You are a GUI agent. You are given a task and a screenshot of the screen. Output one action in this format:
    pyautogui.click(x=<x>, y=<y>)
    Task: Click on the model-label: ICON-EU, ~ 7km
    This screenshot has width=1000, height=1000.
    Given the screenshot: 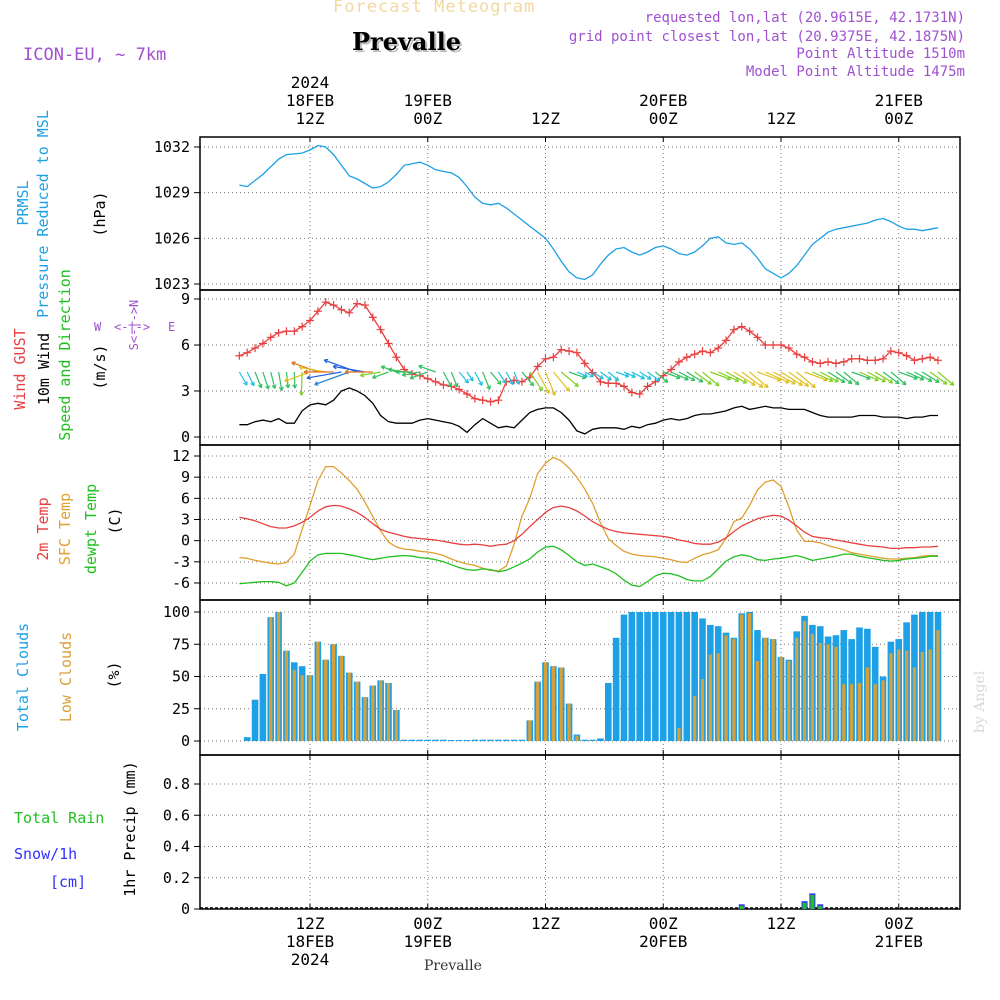 What is the action you would take?
    pyautogui.click(x=95, y=55)
    